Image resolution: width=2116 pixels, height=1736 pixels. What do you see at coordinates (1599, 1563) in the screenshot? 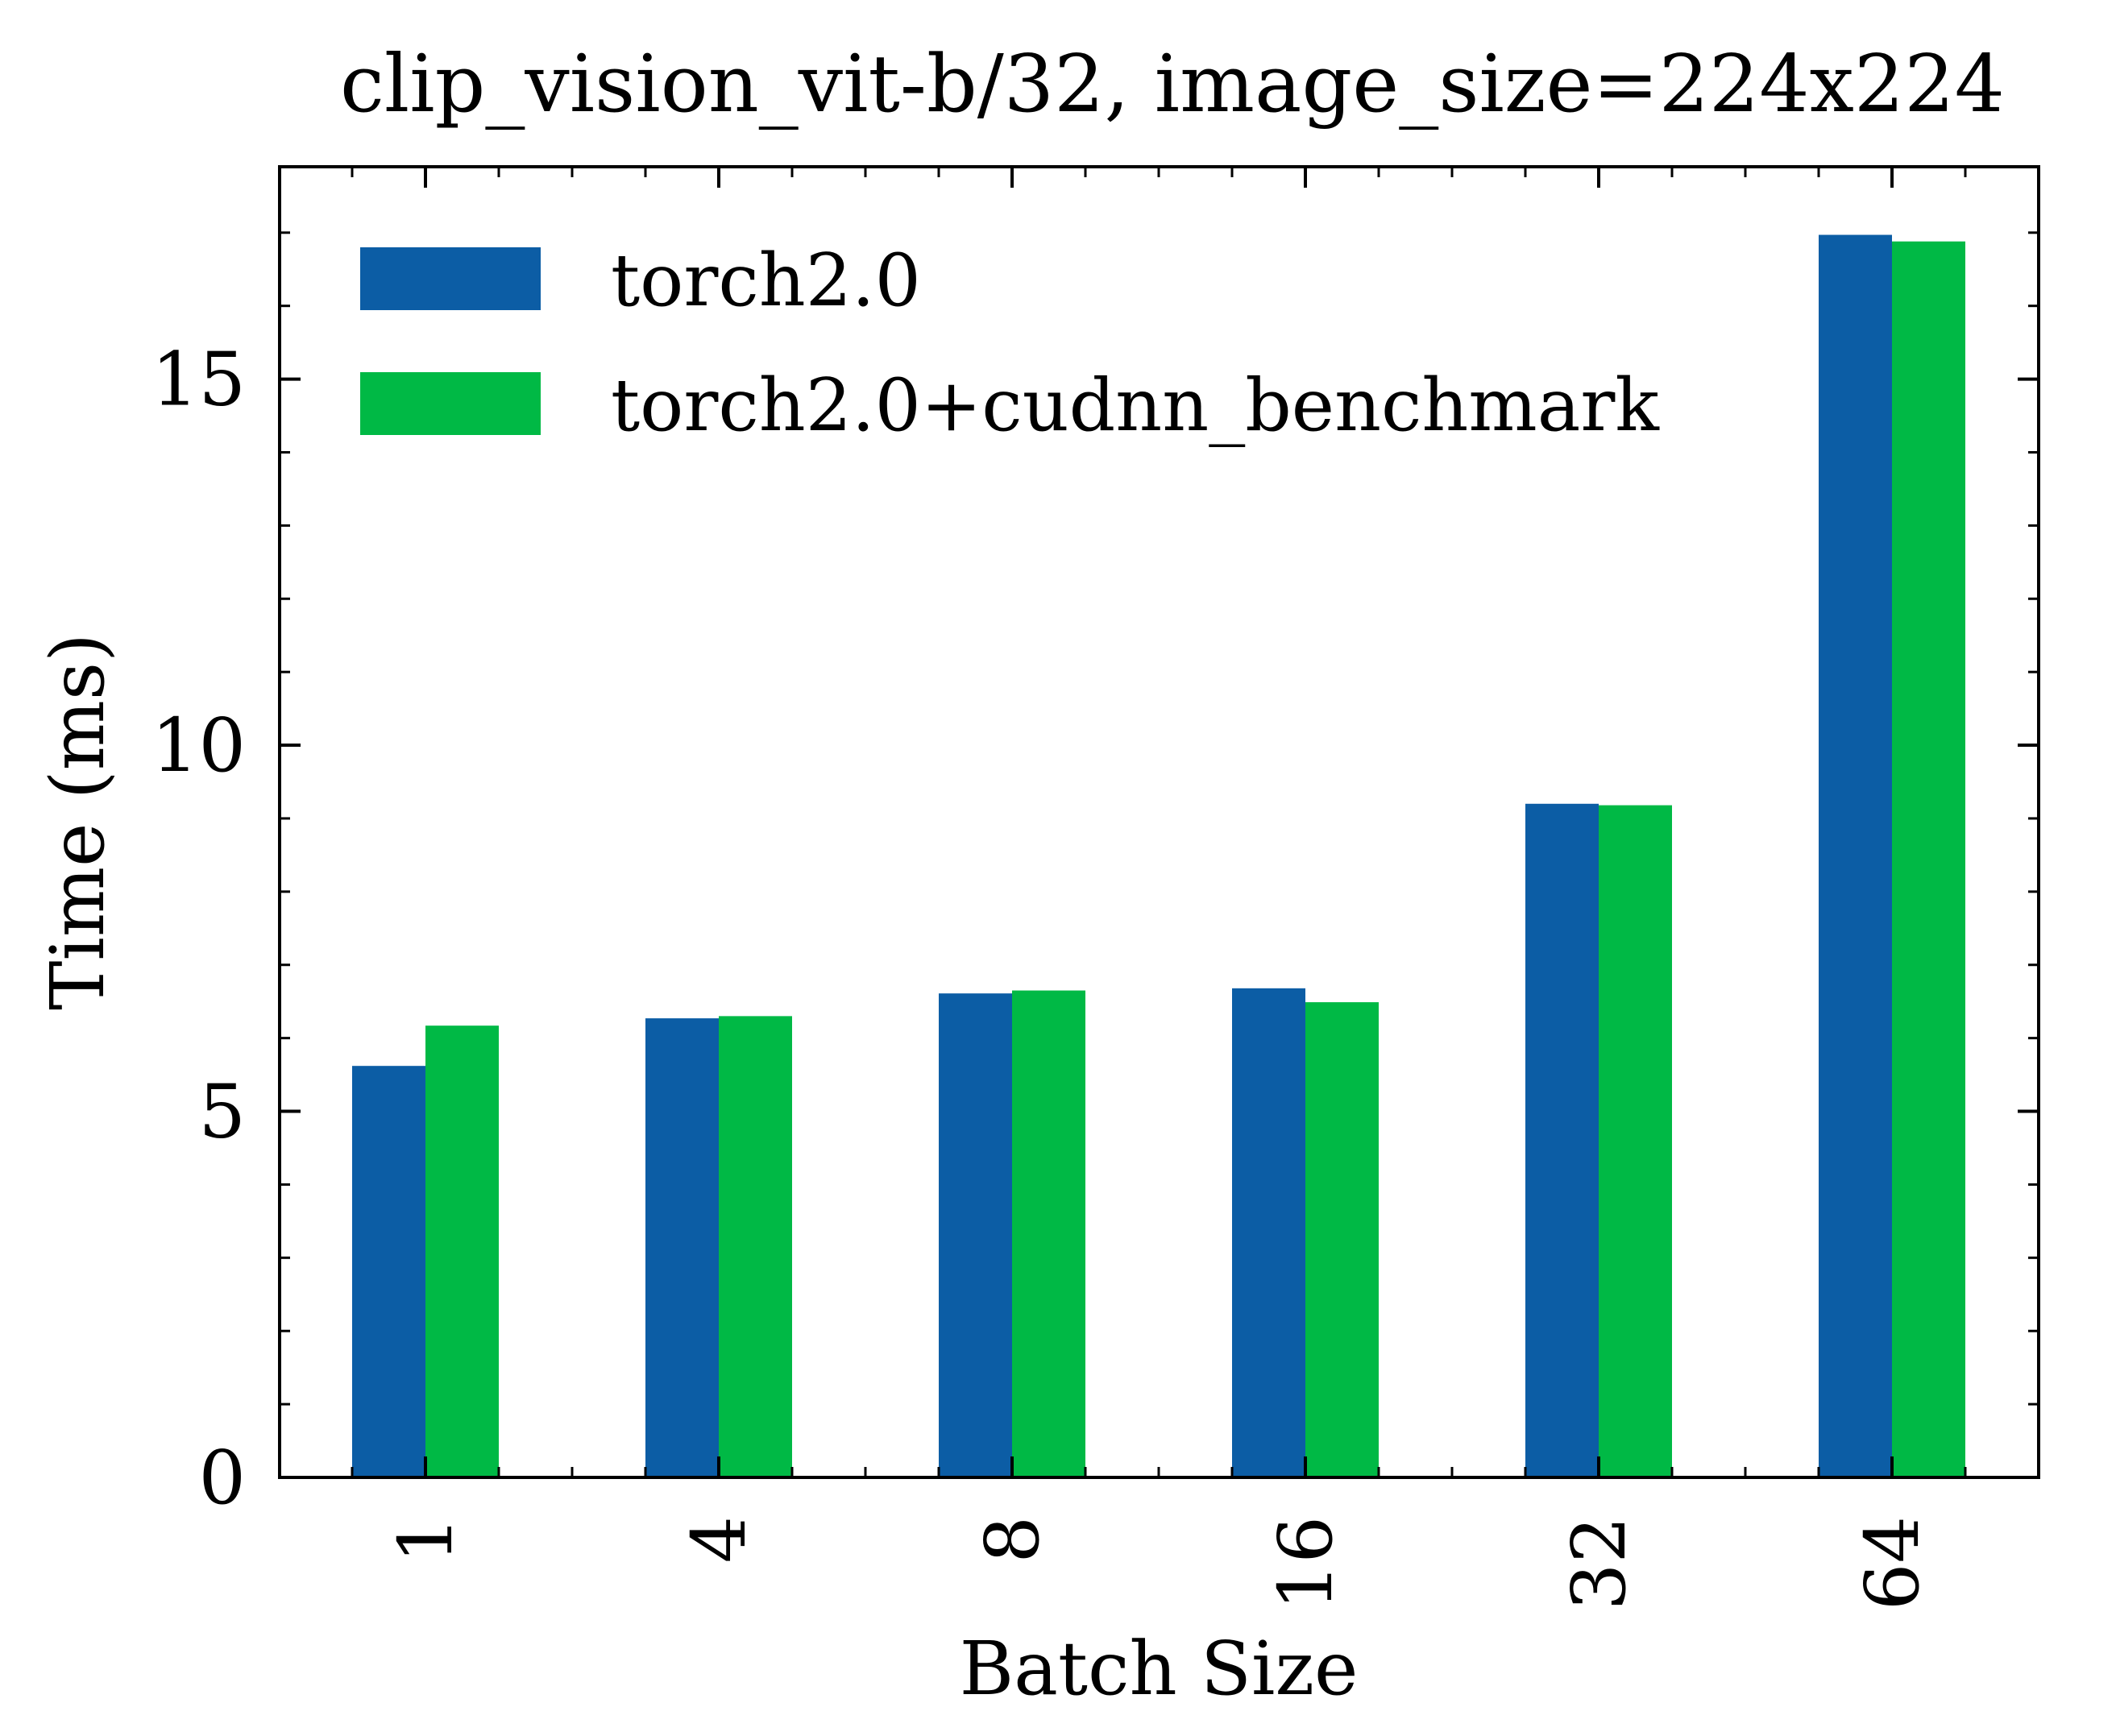
I see `x-tick-label: 32` at bounding box center [1599, 1563].